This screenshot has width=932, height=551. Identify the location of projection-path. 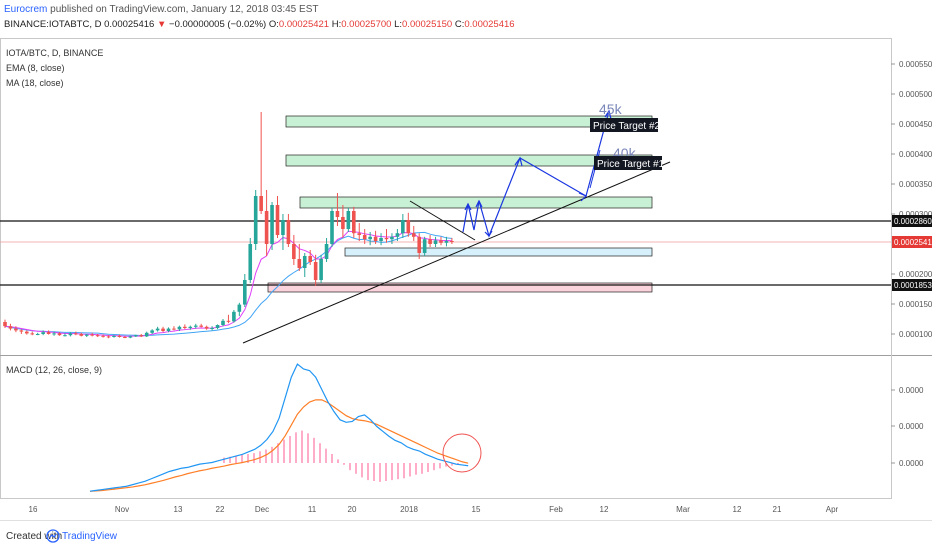
(536, 174).